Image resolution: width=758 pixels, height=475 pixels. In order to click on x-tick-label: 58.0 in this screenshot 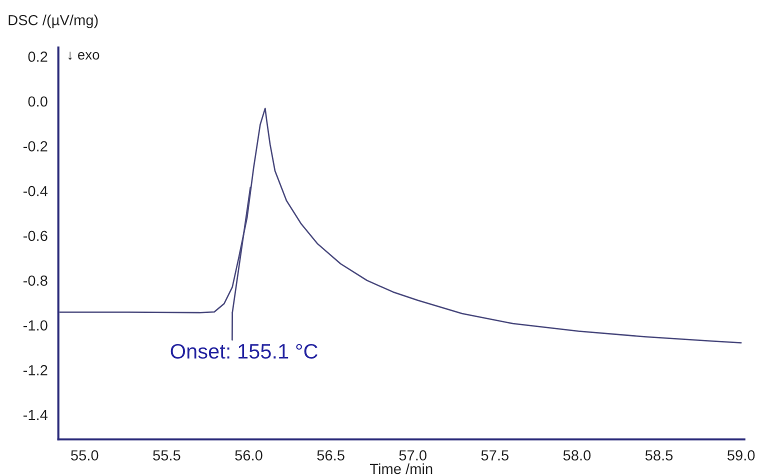, I will do `click(577, 455)`.